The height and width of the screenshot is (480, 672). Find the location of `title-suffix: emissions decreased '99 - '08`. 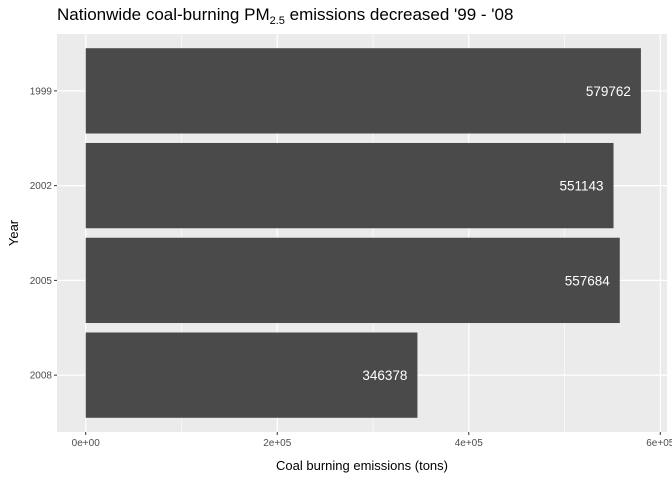

title-suffix: emissions decreased '99 - '08 is located at coordinates (399, 14).